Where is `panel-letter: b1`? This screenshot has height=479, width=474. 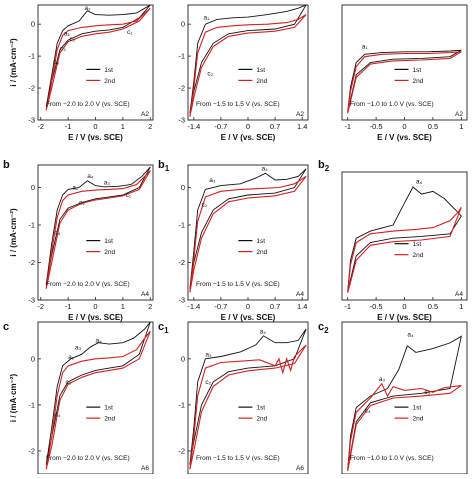 panel-letter: b1 is located at coordinates (164, 166).